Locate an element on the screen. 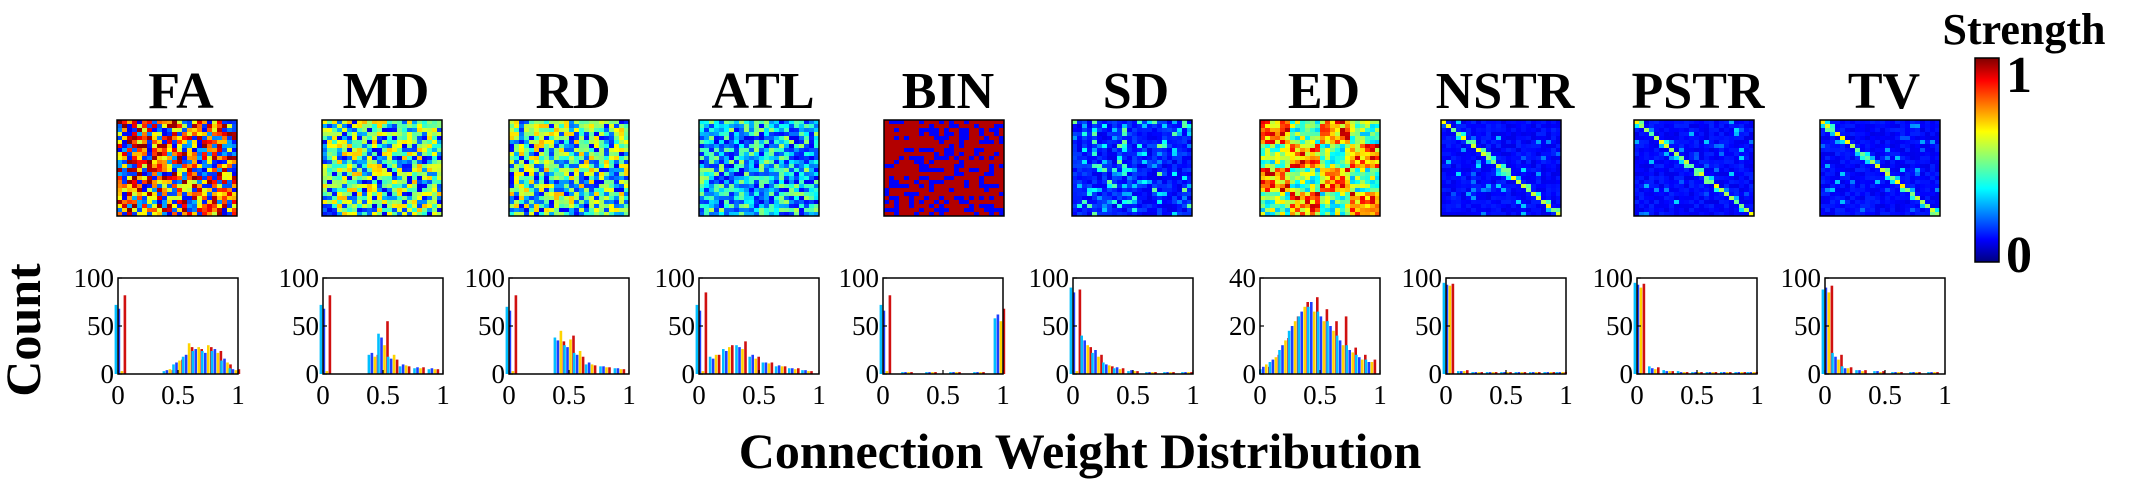 This screenshot has width=2130, height=490. matrix-title-md: MD is located at coordinates (386, 91).